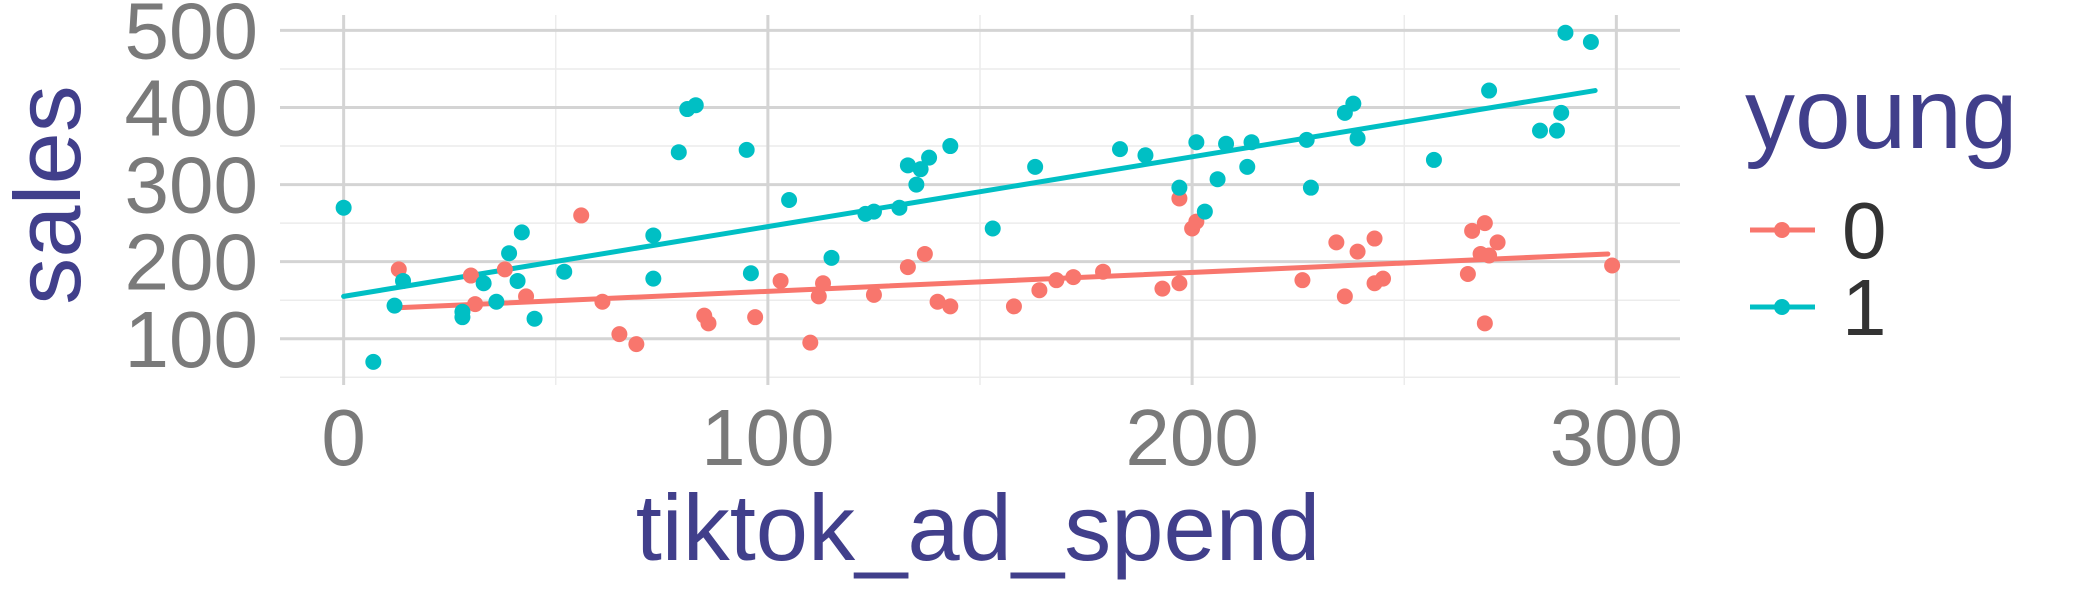 Image resolution: width=2100 pixels, height=600 pixels. I want to click on x-tick-label: 200, so click(1191, 437).